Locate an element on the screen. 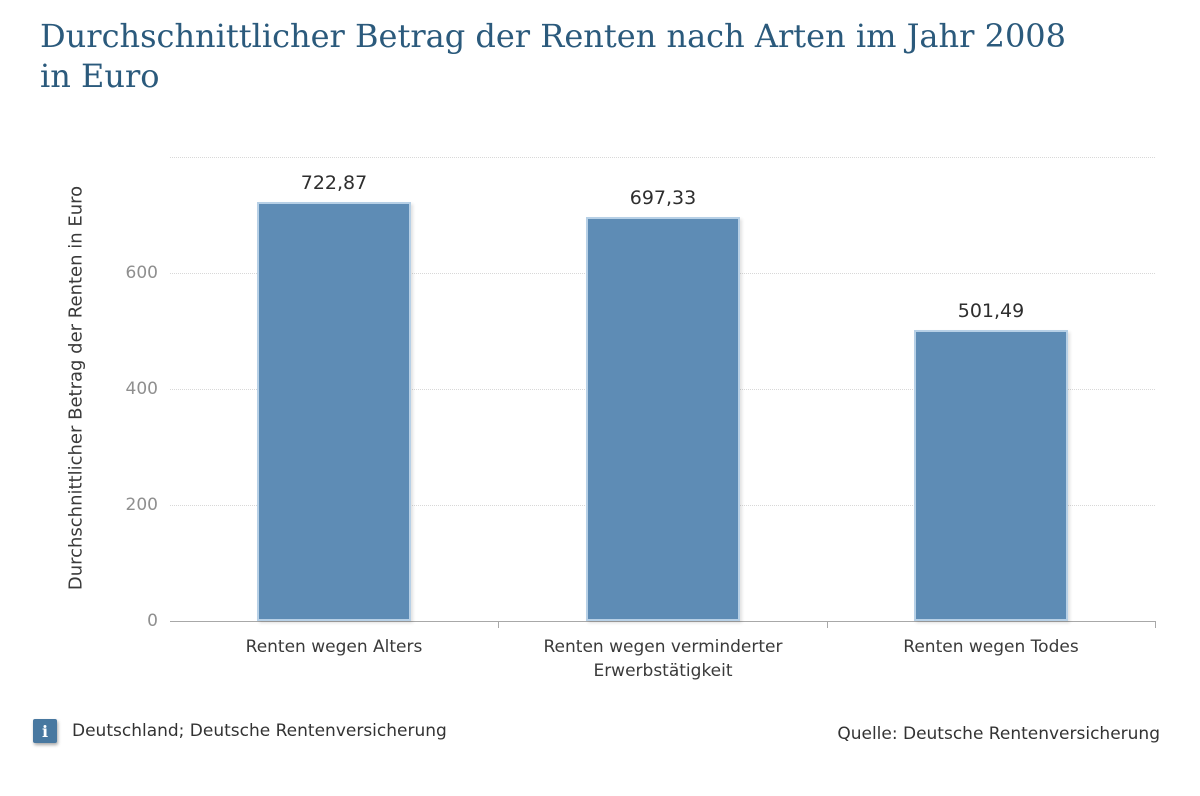 This screenshot has height=796, width=1200. x-category-label-1: Renten wegen Alters is located at coordinates (334, 647).